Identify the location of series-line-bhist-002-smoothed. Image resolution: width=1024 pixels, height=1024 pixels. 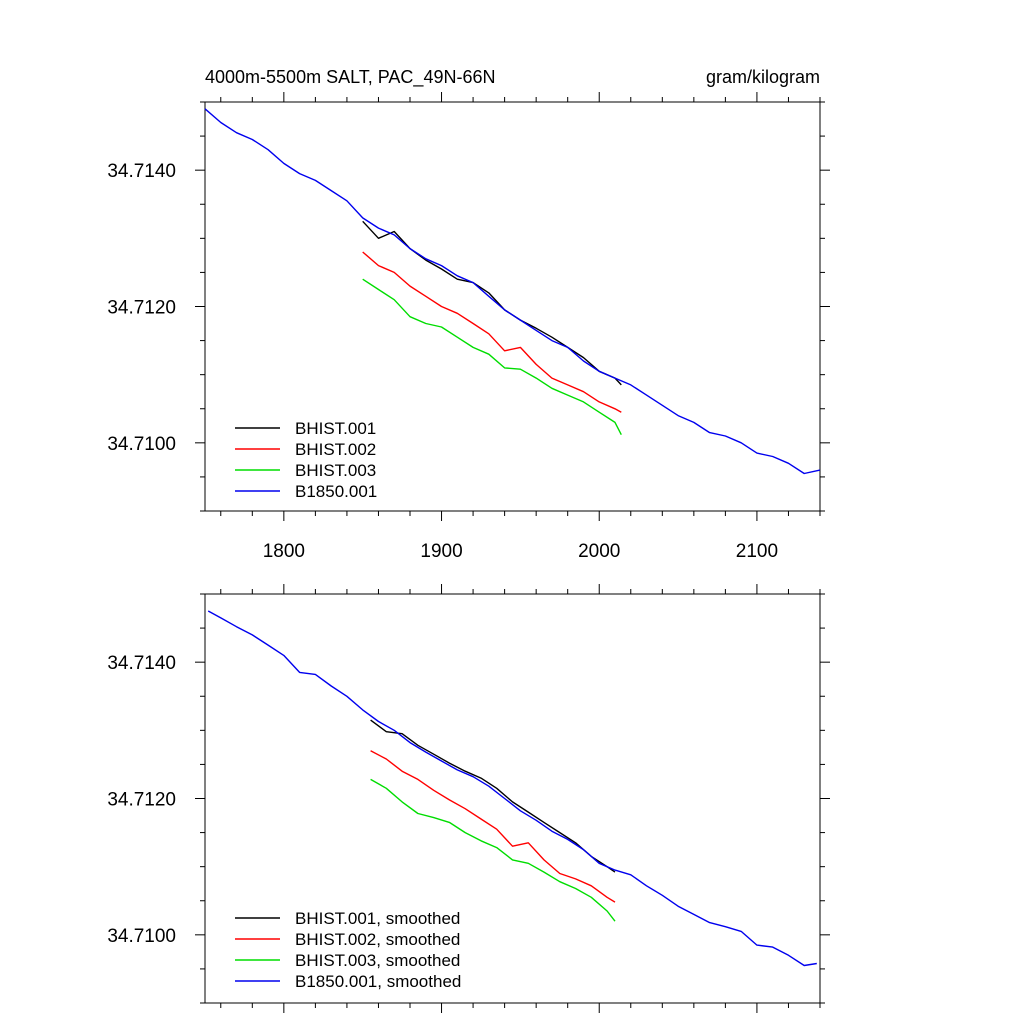
(493, 826).